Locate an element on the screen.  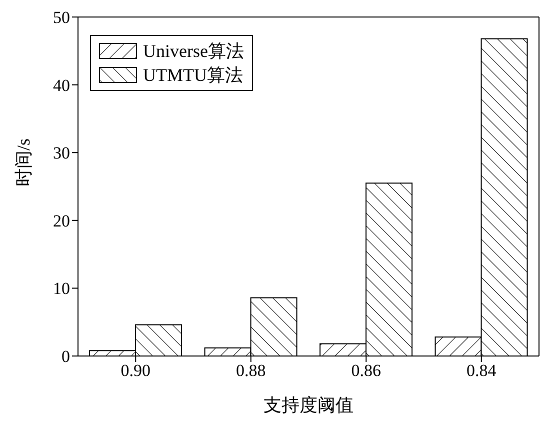
y-axis-title: 时间/s is located at coordinates (23, 162).